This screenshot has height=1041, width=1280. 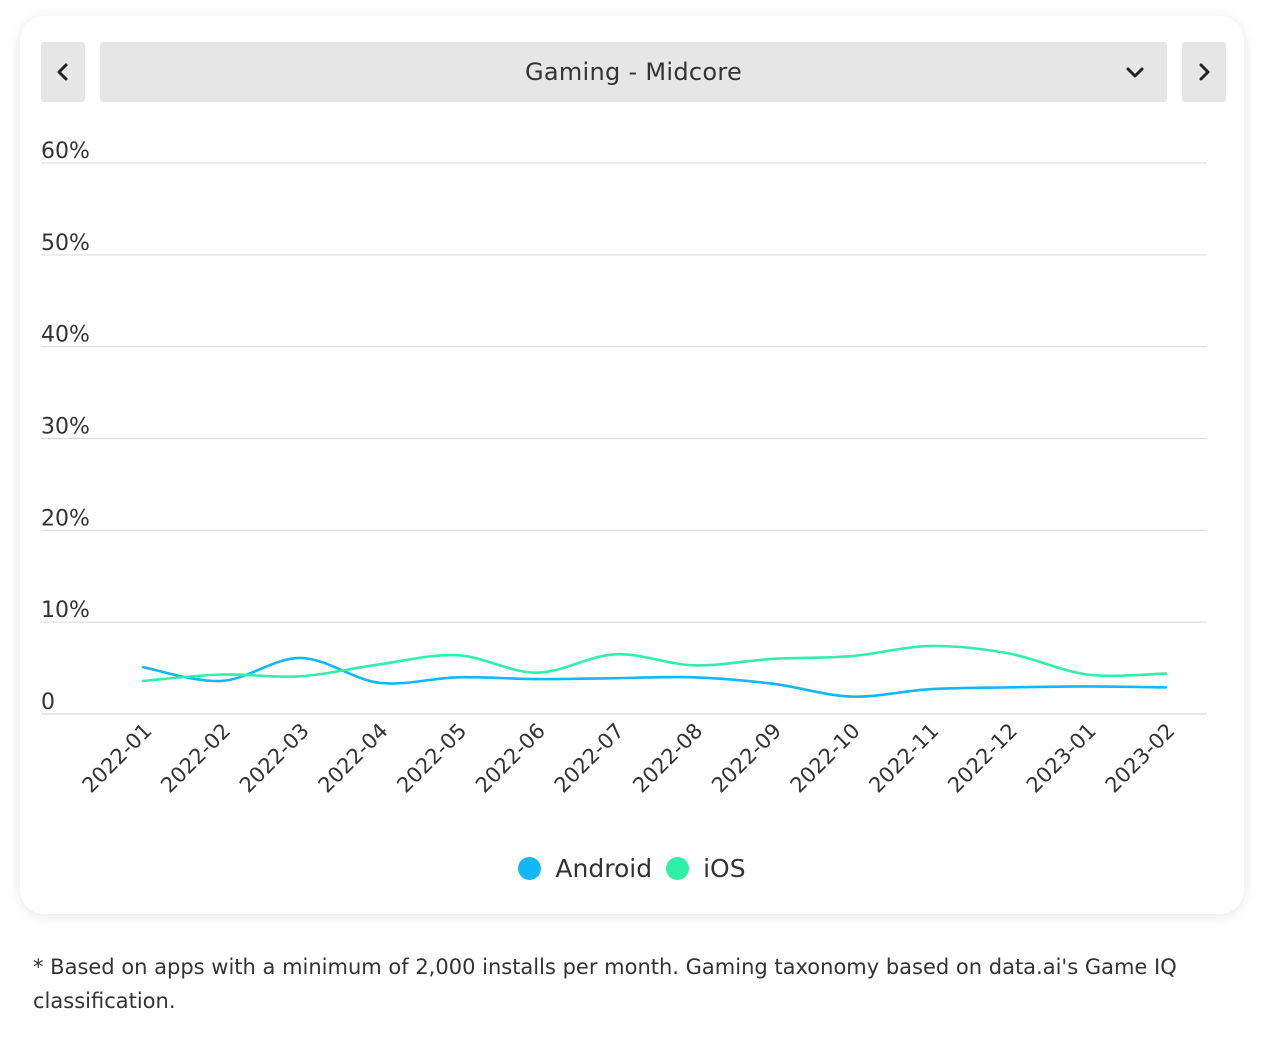 I want to click on legend-item-android: Android, so click(x=585, y=868).